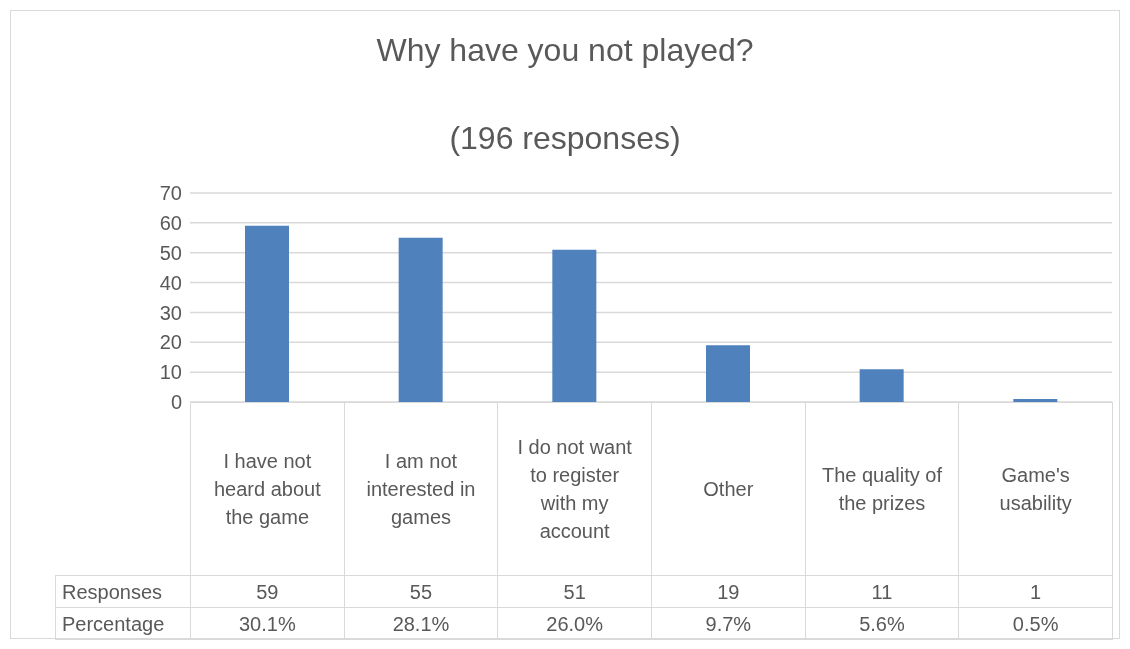 This screenshot has height=649, width=1130. I want to click on x-tick-label: Other, so click(728, 489).